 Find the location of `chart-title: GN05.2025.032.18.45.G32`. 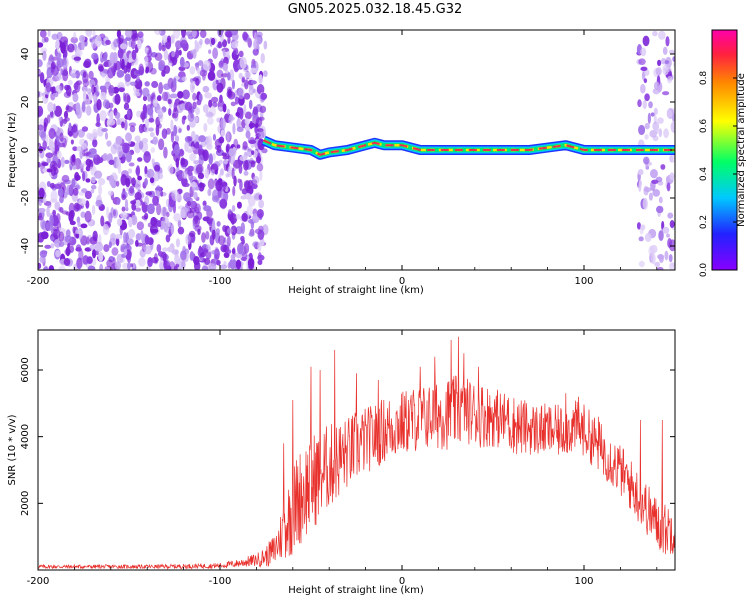

chart-title: GN05.2025.032.18.45.G32 is located at coordinates (375, 9).